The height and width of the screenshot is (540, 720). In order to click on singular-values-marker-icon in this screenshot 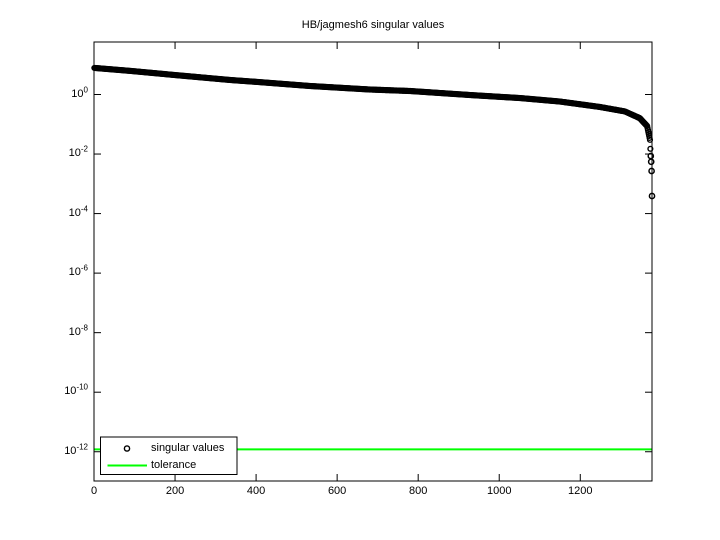, I will do `click(127, 448)`.